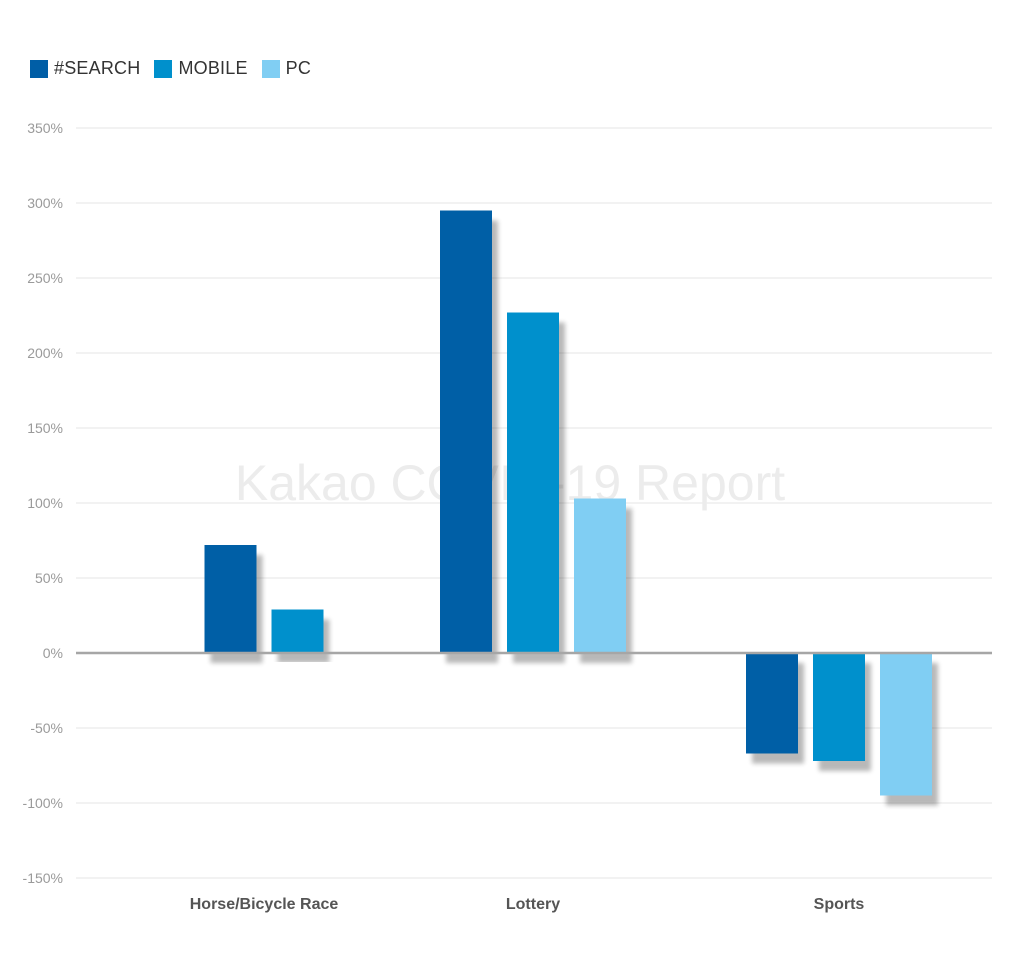 The image size is (1024, 973). I want to click on y-tick-label: 0%, so click(53, 653).